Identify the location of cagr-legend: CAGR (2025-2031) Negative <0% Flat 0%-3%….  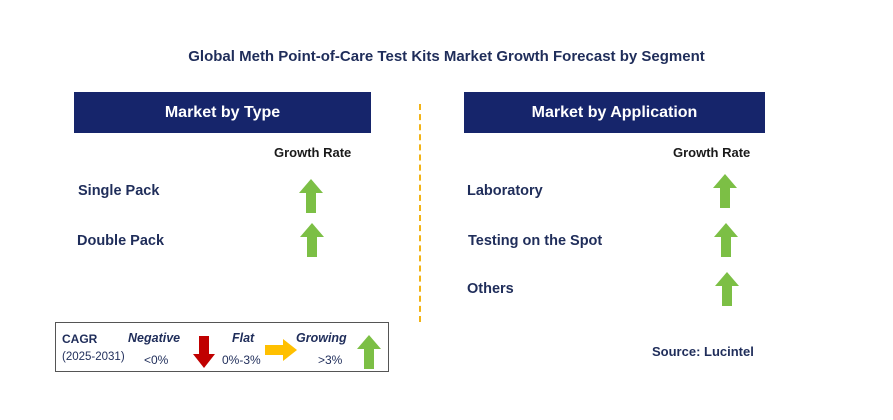
(222, 347).